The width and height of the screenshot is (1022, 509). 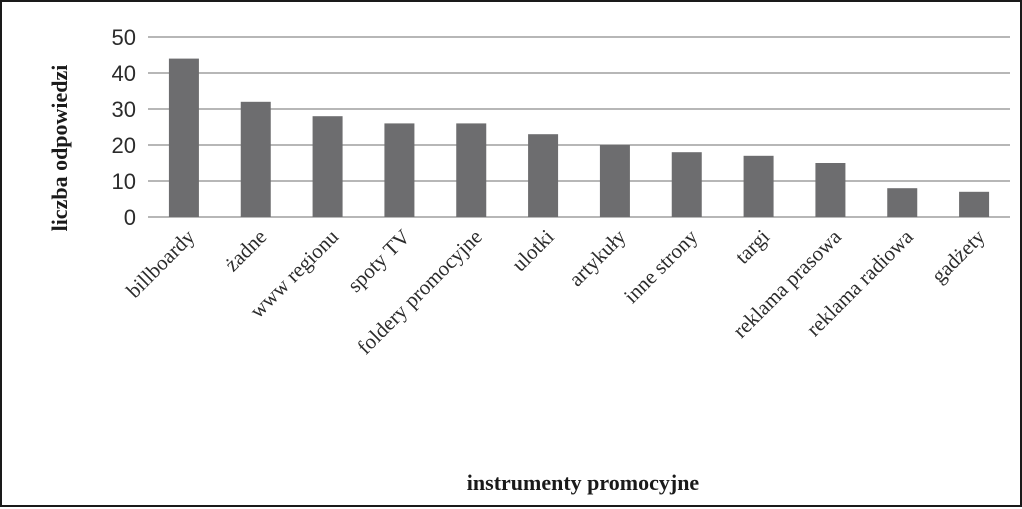 What do you see at coordinates (752, 246) in the screenshot?
I see `category-label: targi` at bounding box center [752, 246].